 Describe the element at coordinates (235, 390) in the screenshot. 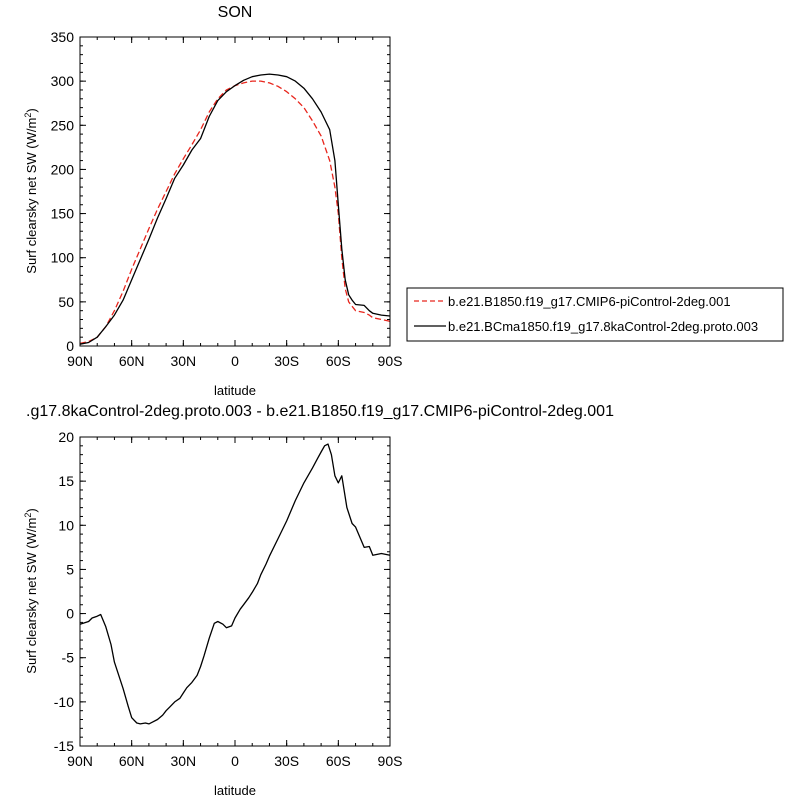

I see `top-x-axis-label: latitude` at that location.